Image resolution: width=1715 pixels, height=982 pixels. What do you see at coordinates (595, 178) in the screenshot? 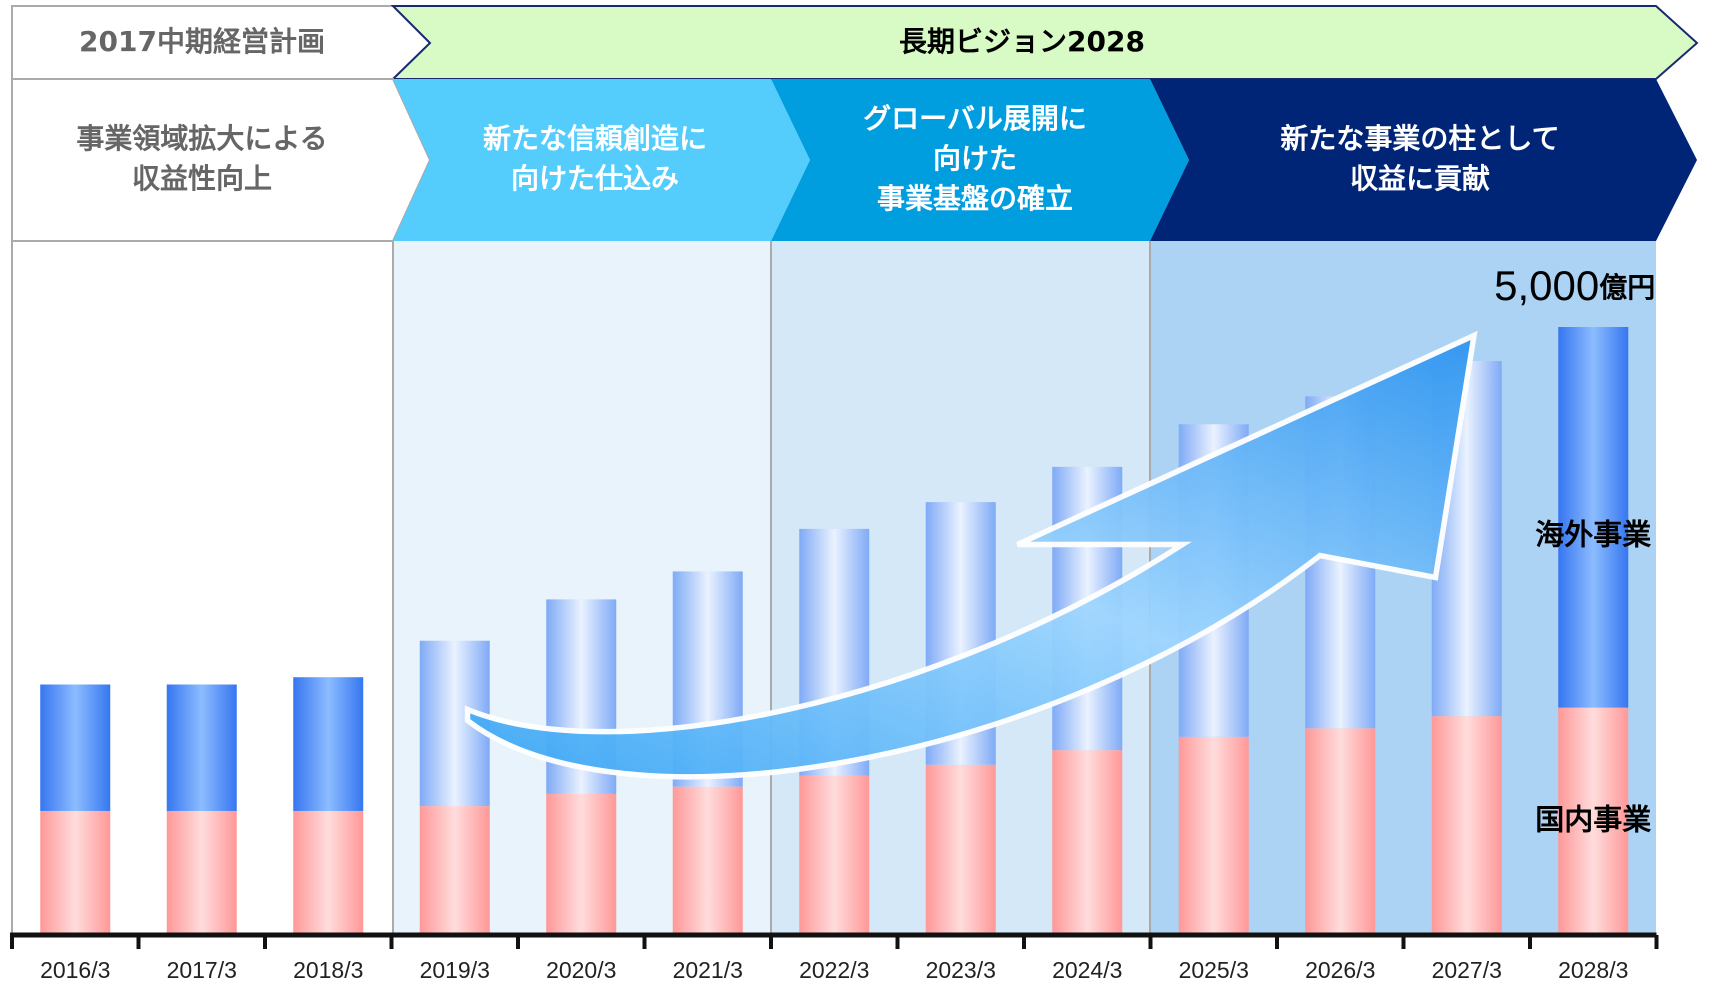
I see `phase-text: 向けた仕込み` at bounding box center [595, 178].